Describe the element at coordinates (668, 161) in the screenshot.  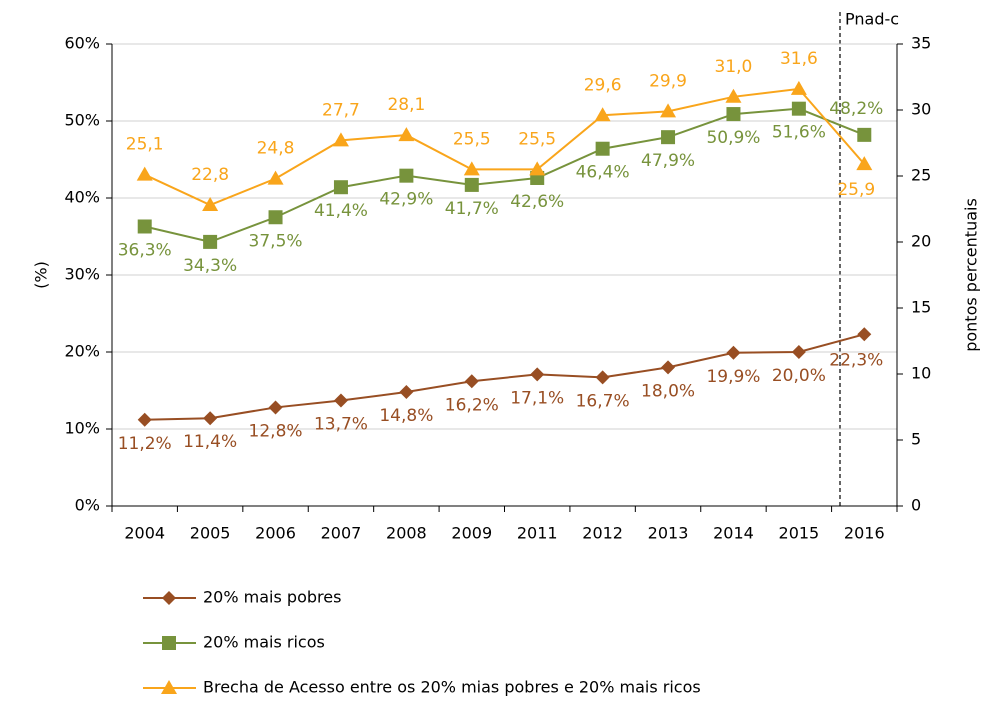
I see `data-label: 47,9%` at that location.